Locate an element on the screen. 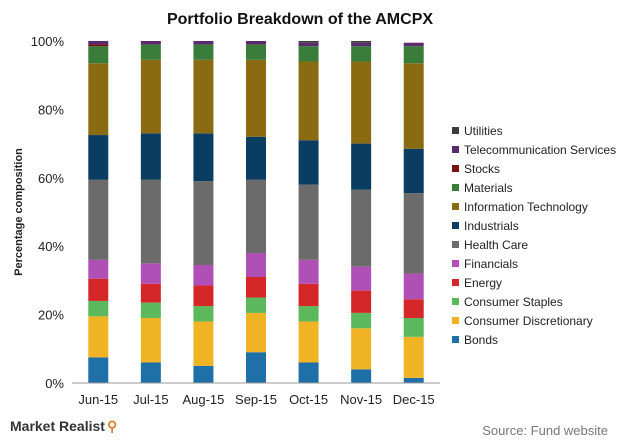 The height and width of the screenshot is (443, 620). magnifier-icon: ⚲ is located at coordinates (112, 426).